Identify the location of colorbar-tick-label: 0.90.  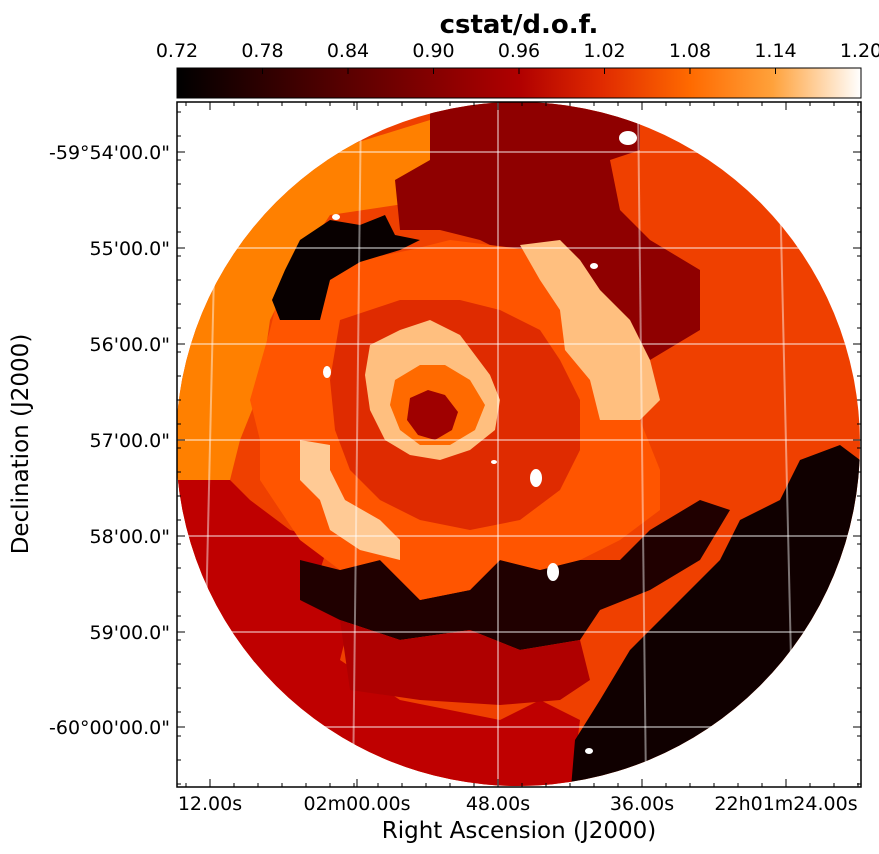
(433, 51).